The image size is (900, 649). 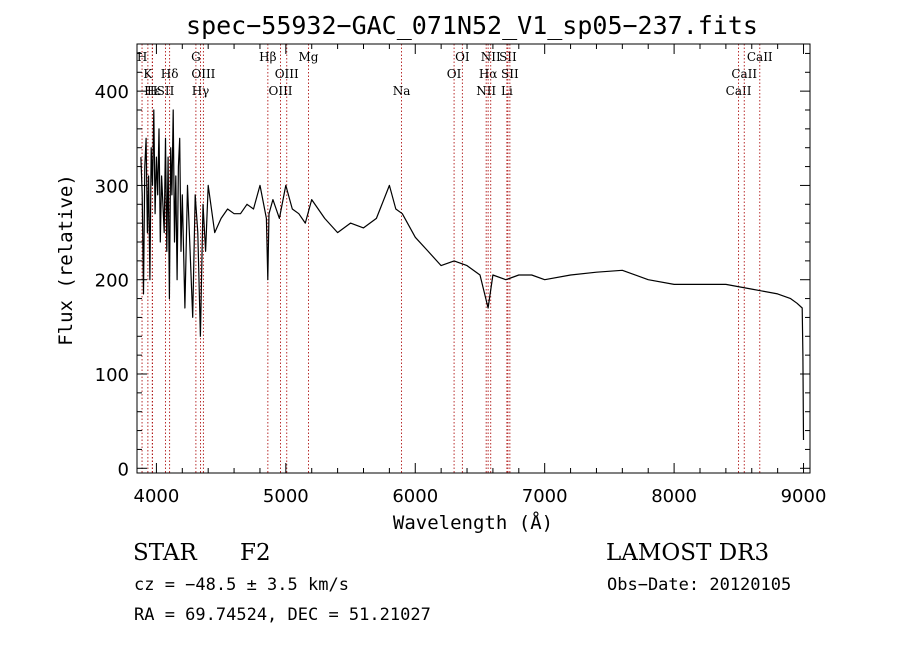 I want to click on x-tick-label-9000: 9000, so click(x=804, y=496).